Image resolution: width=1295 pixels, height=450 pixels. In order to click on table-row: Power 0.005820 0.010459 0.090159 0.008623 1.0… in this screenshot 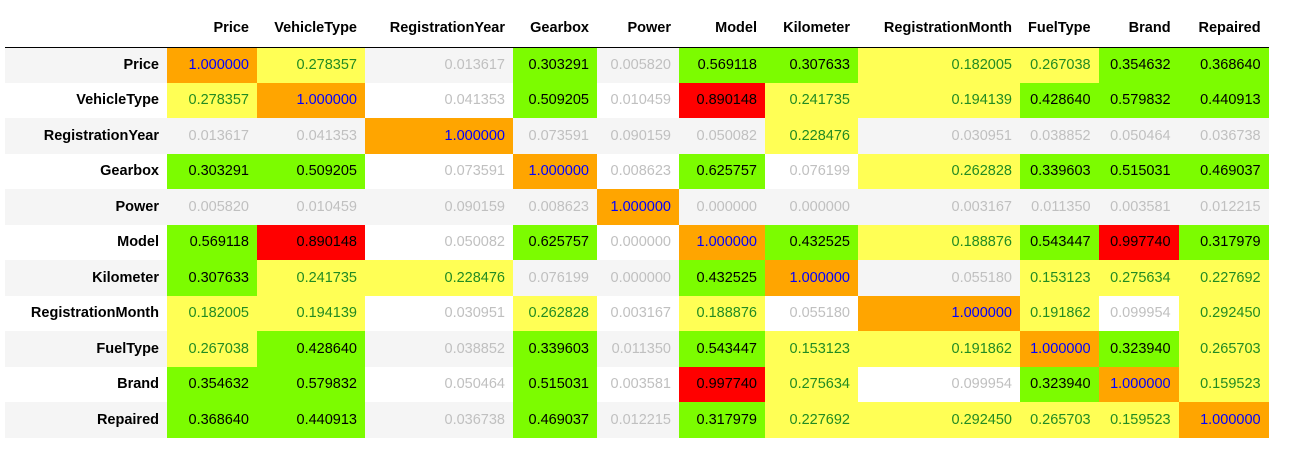, I will do `click(637, 207)`.